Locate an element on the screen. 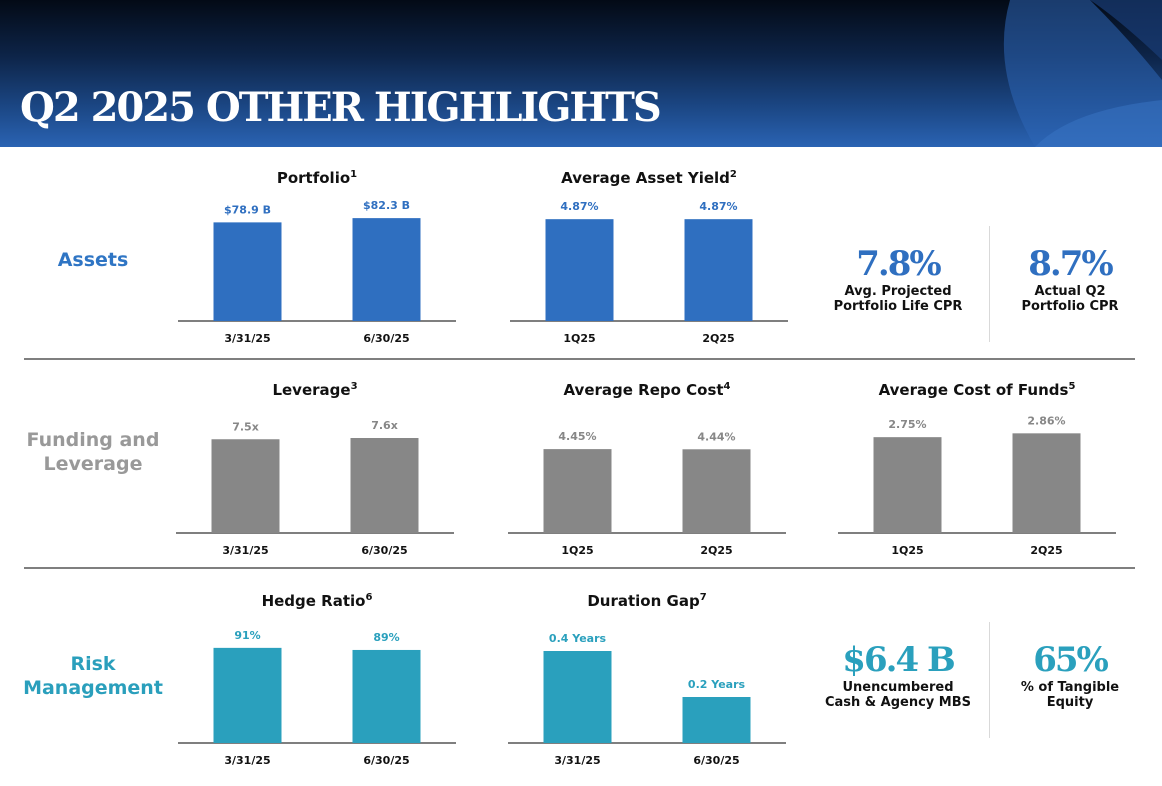 This screenshot has height=786, width=1162. kpi-unencumbered-value: $6.4 B is located at coordinates (898, 660).